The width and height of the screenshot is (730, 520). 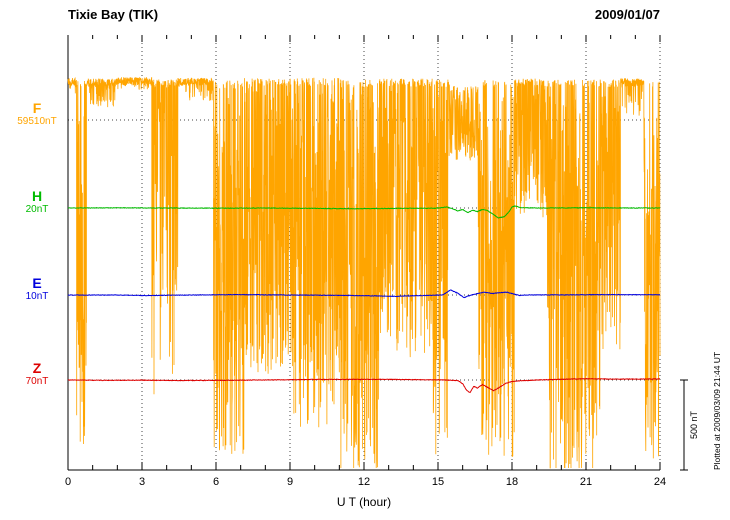 What do you see at coordinates (364, 482) in the screenshot?
I see `x-tick-label: 12` at bounding box center [364, 482].